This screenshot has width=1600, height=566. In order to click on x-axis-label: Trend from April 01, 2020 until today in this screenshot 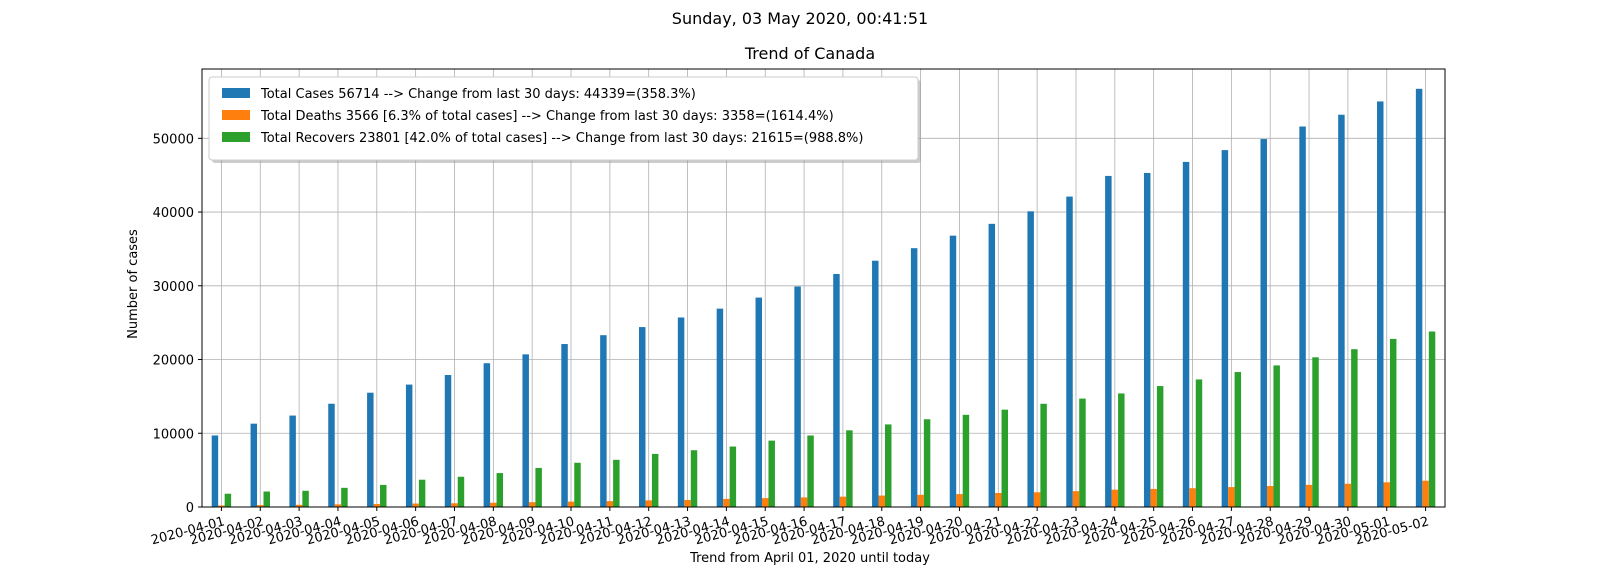, I will do `click(809, 558)`.